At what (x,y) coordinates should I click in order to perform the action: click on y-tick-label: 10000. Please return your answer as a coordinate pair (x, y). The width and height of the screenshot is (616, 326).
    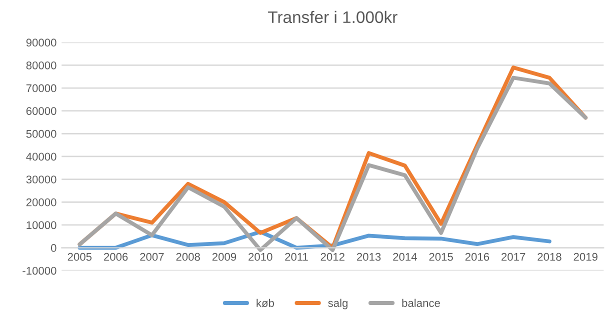
    Looking at the image, I should click on (41, 225).